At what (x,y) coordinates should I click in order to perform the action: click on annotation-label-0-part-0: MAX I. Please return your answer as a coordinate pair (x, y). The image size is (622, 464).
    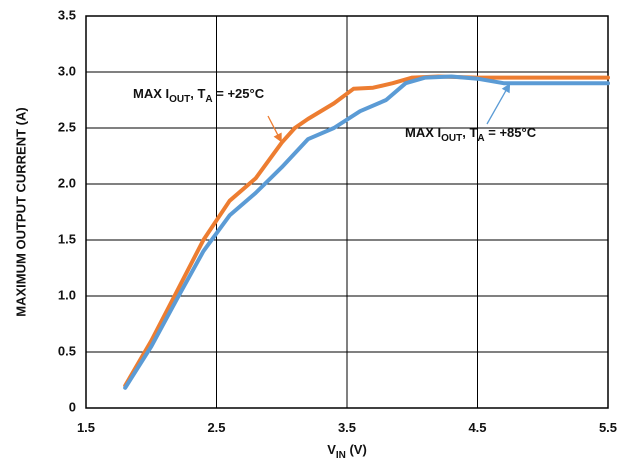
    Looking at the image, I should click on (151, 93).